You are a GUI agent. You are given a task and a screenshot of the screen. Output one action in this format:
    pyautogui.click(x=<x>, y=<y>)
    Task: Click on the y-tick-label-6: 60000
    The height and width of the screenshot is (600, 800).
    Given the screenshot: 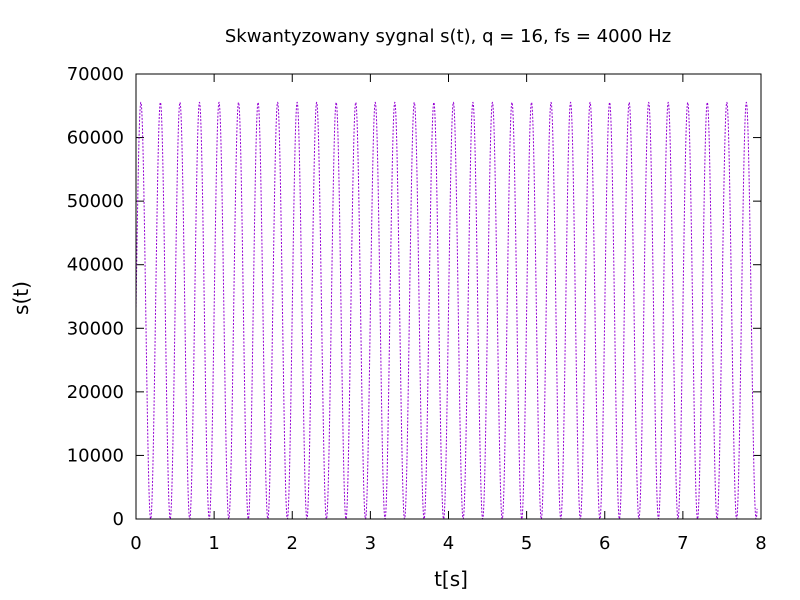 What is the action you would take?
    pyautogui.click(x=95, y=138)
    